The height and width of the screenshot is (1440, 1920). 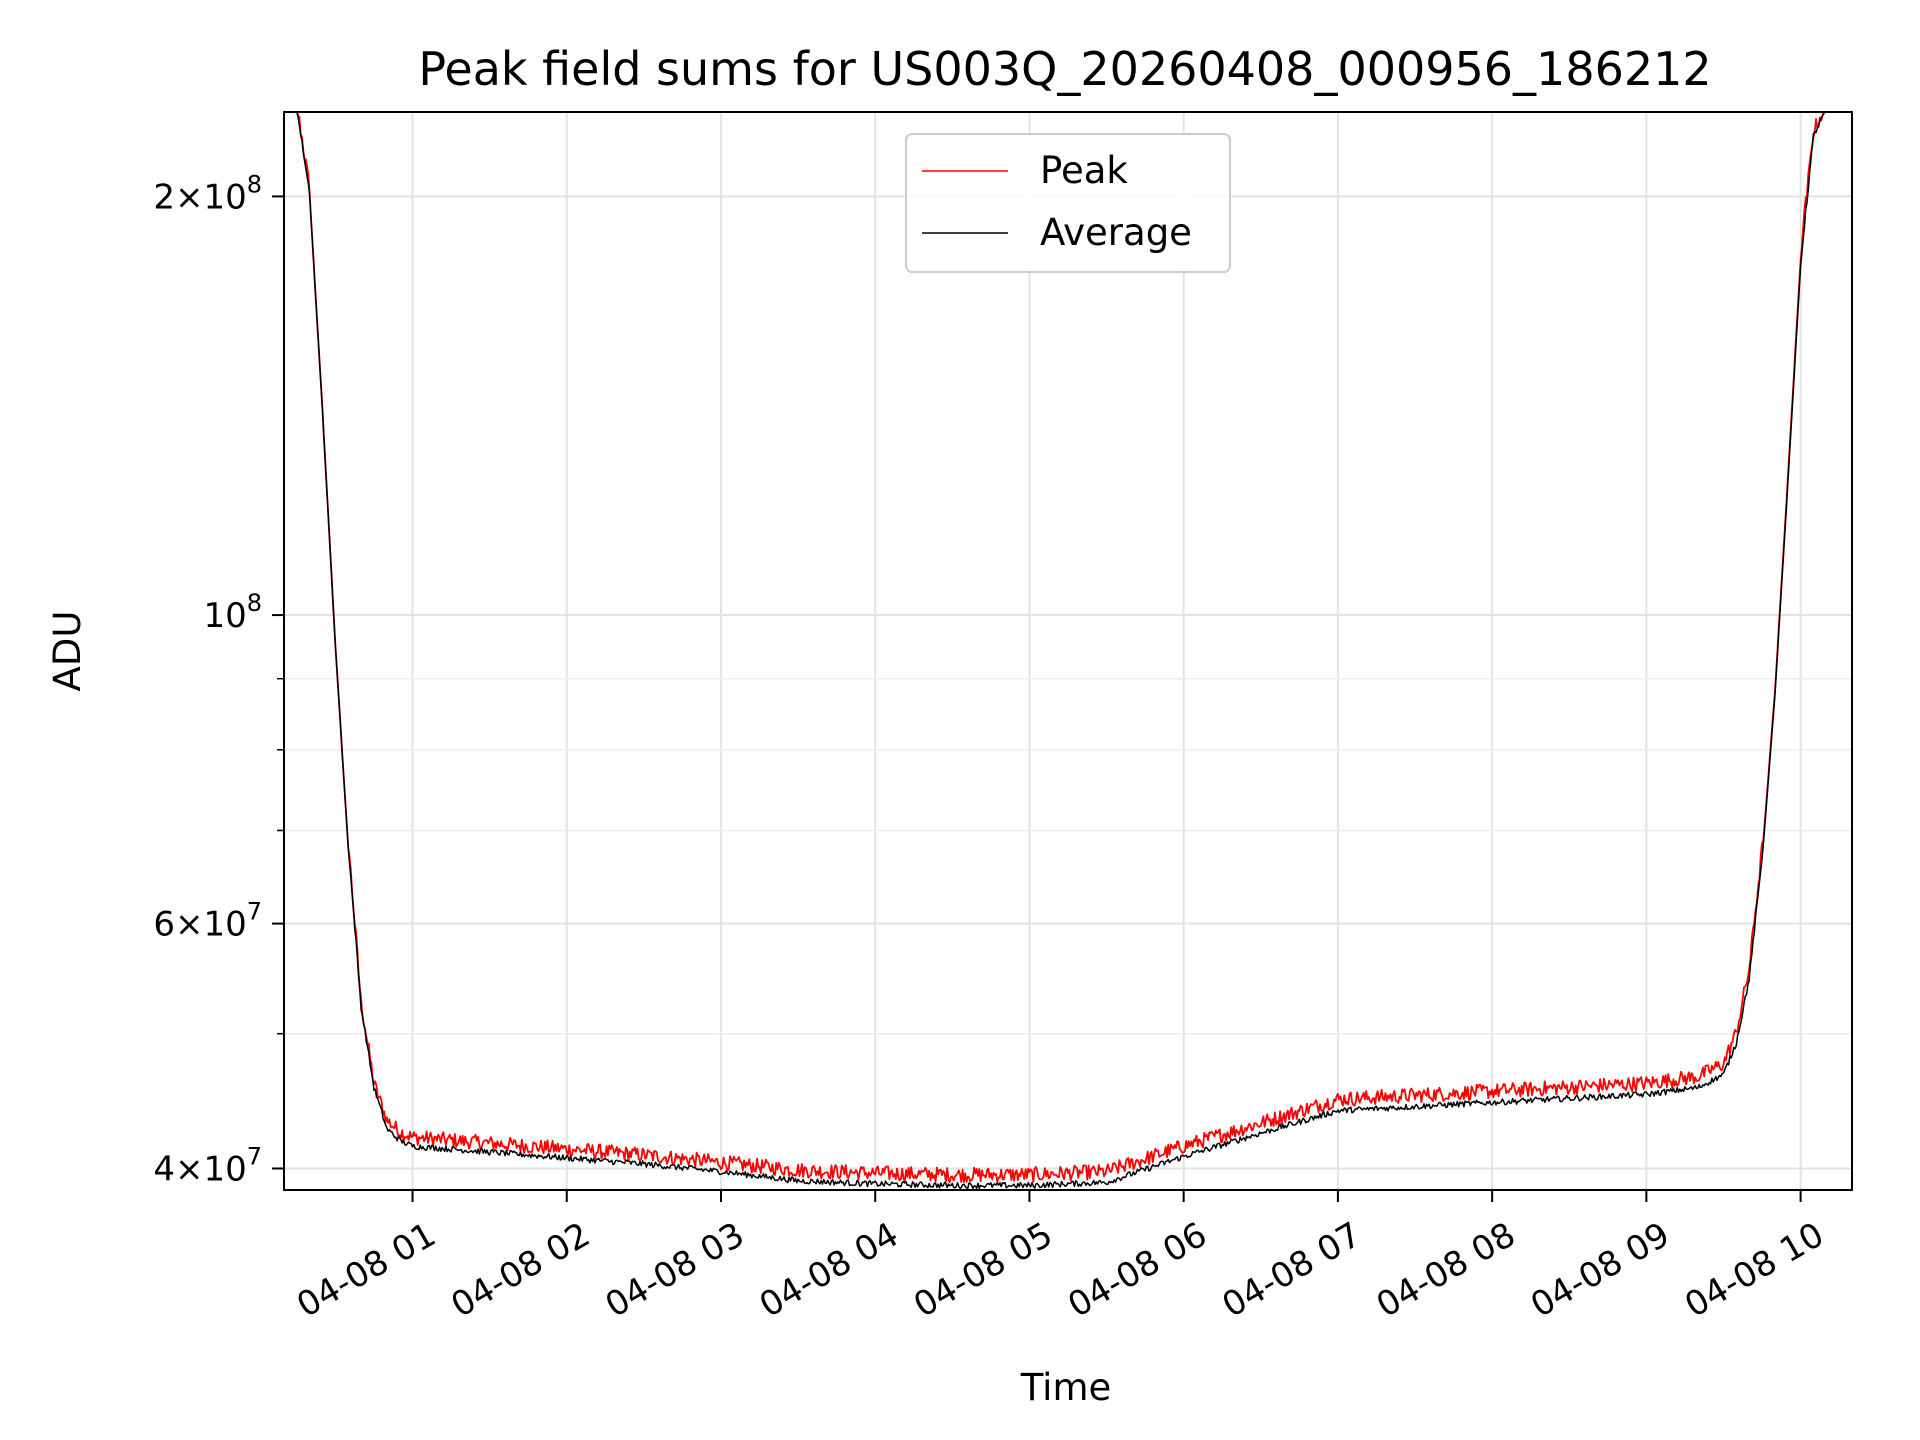 I want to click on y-axis-label: ADU, so click(x=67, y=651).